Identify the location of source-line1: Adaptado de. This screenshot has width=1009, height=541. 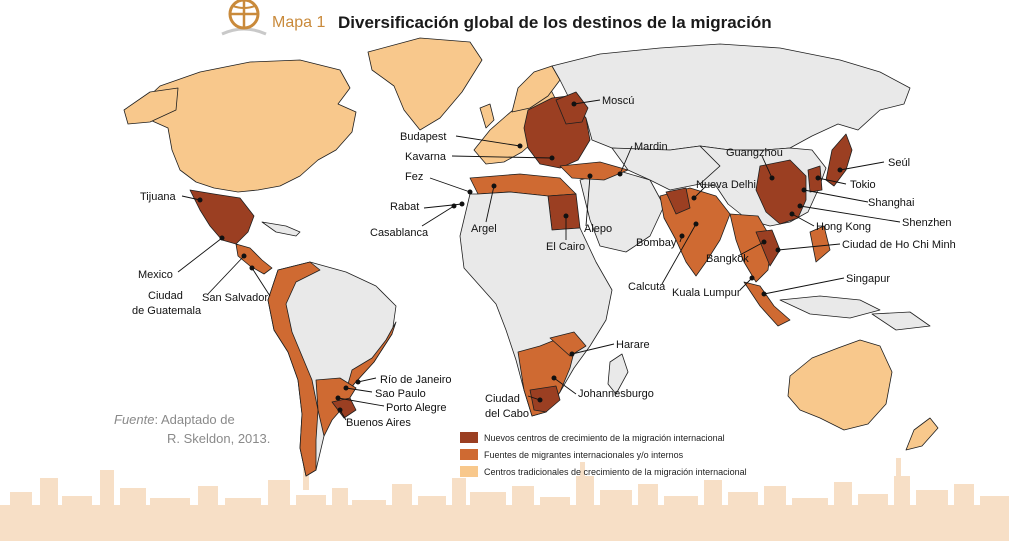
(198, 419).